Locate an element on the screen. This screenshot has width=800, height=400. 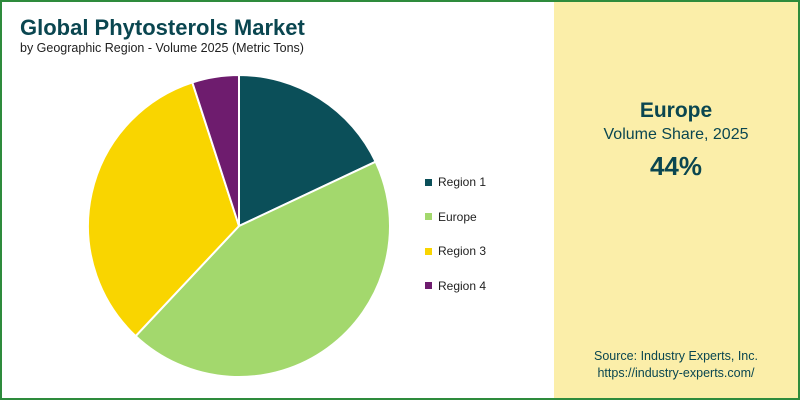
legend-item: Region 3 is located at coordinates (485, 251).